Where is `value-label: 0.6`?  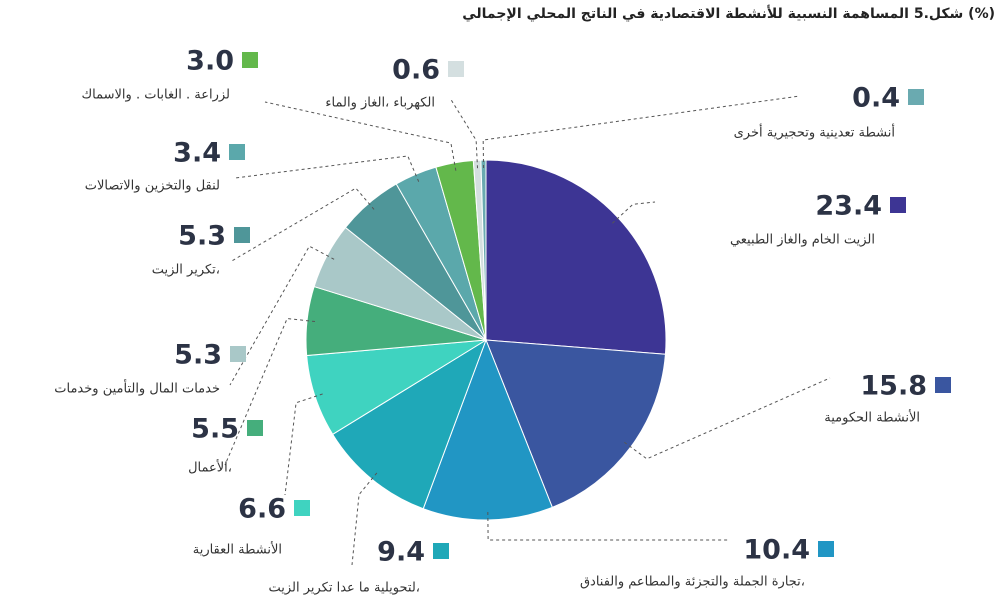
value-label: 0.6 is located at coordinates (416, 70).